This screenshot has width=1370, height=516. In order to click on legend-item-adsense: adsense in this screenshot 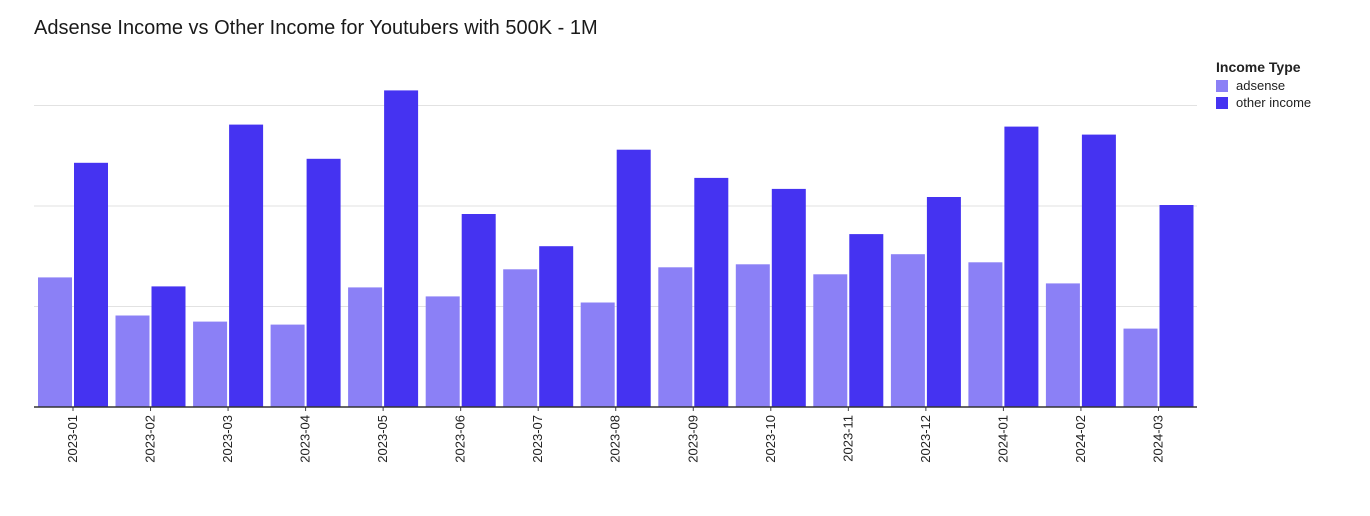, I will do `click(1263, 85)`.